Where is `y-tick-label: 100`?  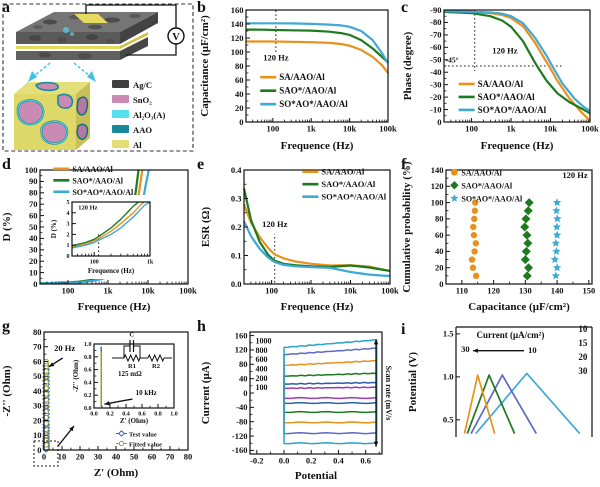 y-tick-label: 100 is located at coordinates (237, 52).